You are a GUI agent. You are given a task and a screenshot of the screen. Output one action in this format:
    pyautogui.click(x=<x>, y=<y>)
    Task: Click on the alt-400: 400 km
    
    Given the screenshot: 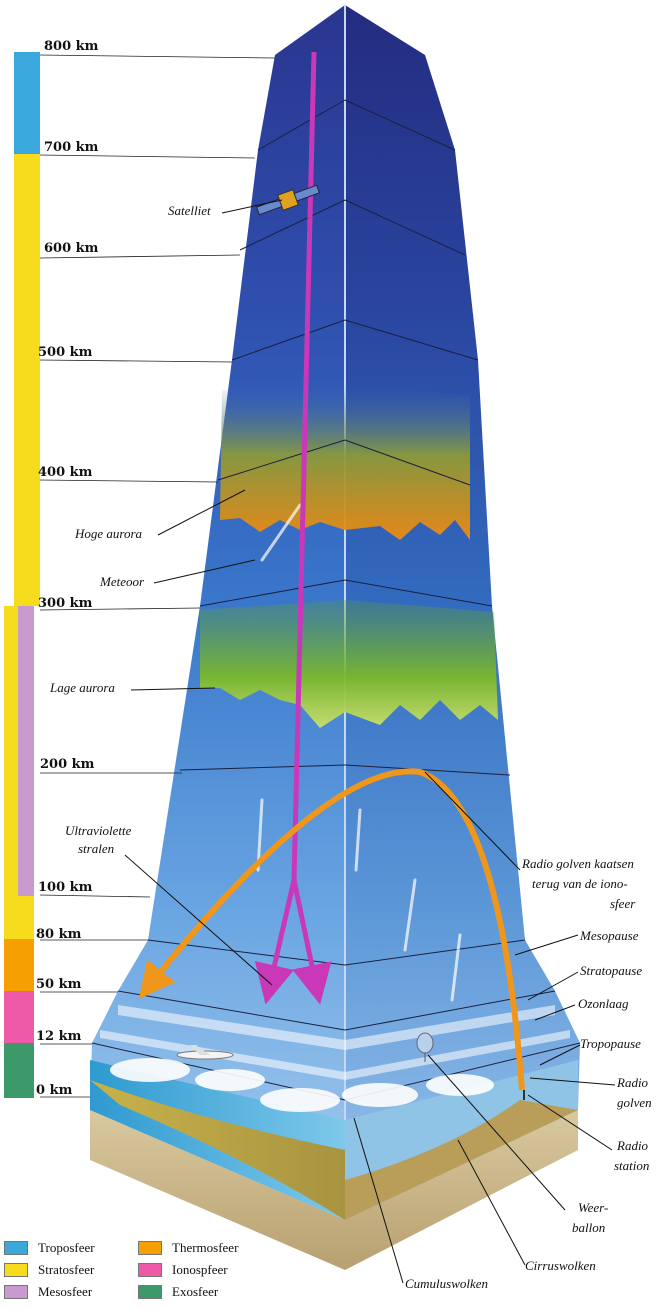 What is the action you would take?
    pyautogui.click(x=65, y=472)
    